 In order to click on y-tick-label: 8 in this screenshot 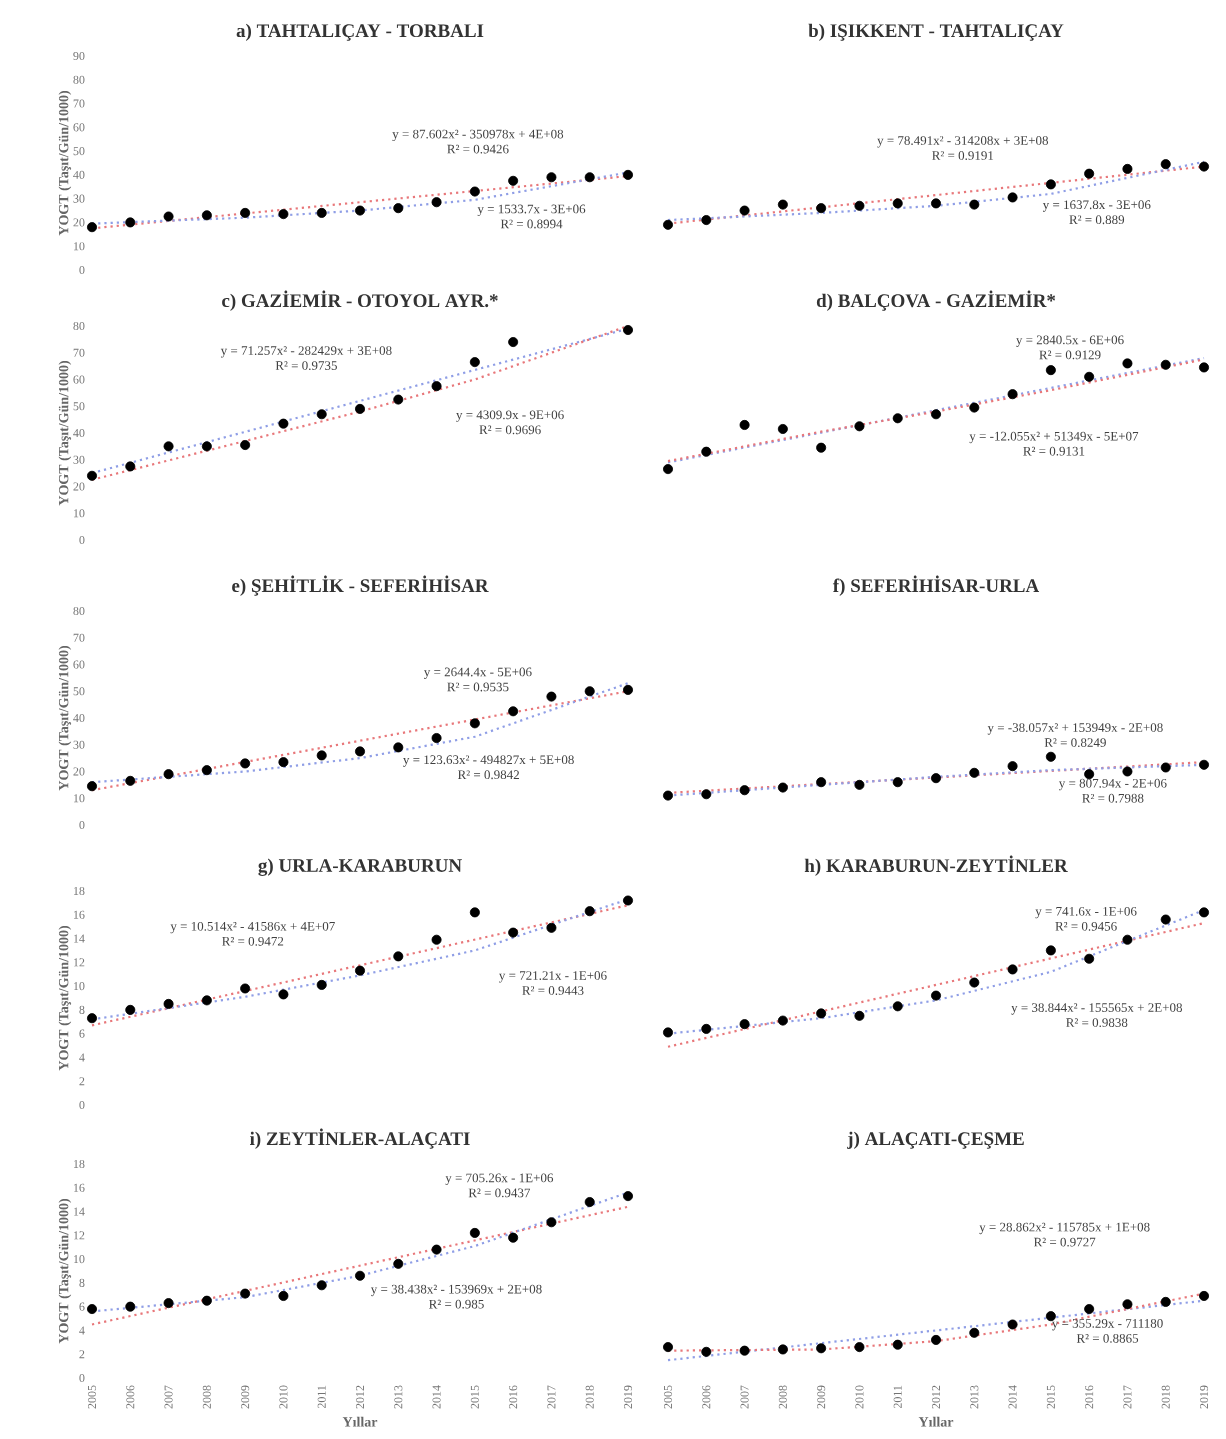, I will do `click(82, 1282)`.